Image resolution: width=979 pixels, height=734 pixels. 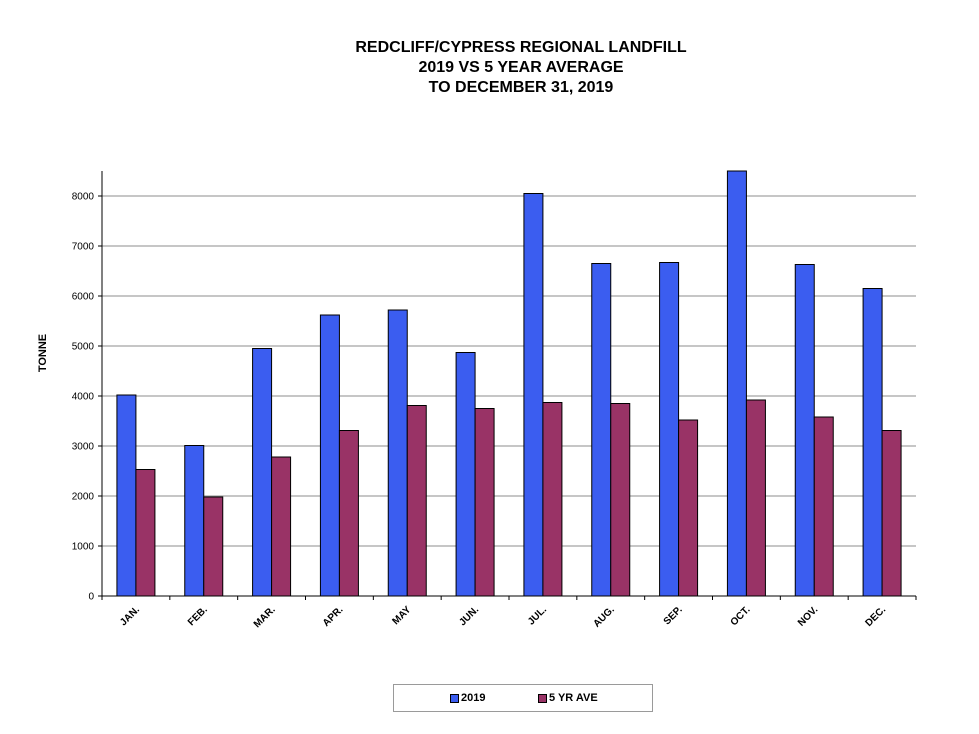 I want to click on legend-item-5-yr-ave: 5 YR AVE, so click(x=568, y=698).